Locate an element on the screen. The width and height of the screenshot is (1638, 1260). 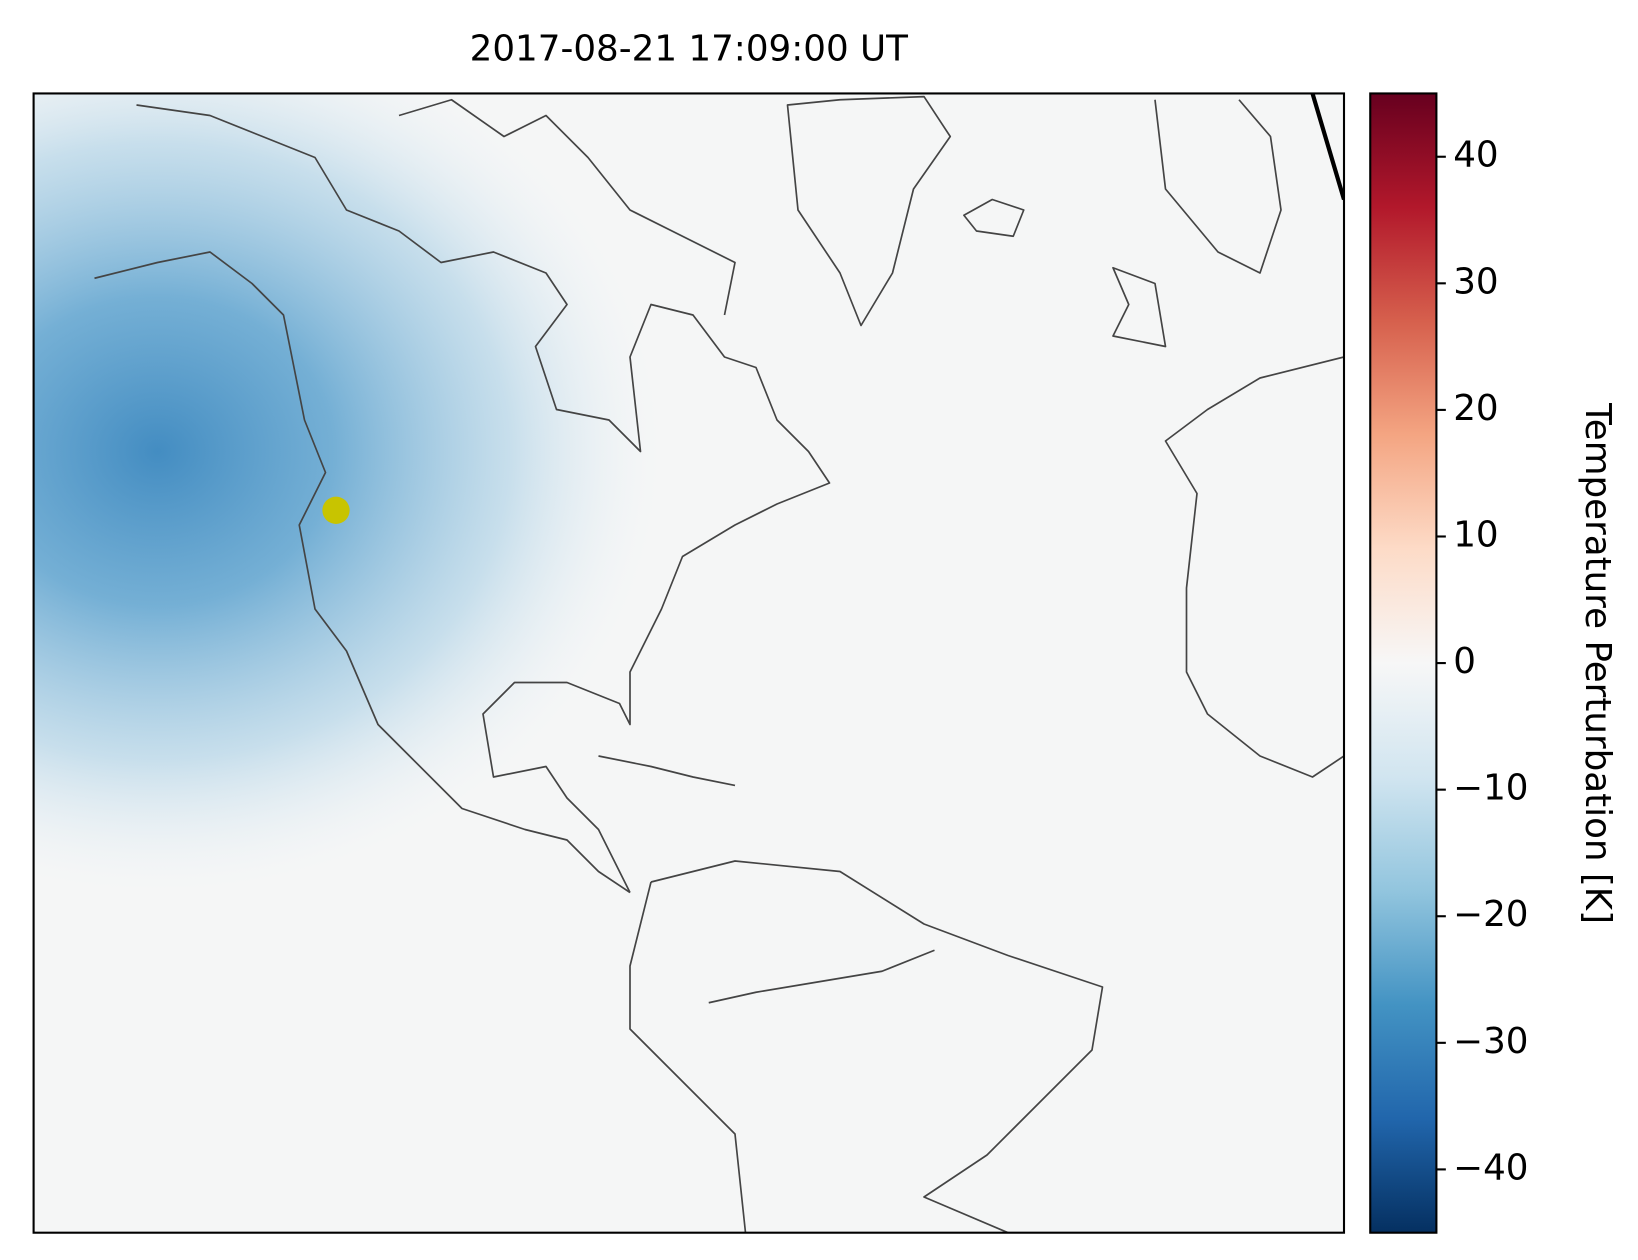
colorbar-tick-label: 10 is located at coordinates (1475, 534).